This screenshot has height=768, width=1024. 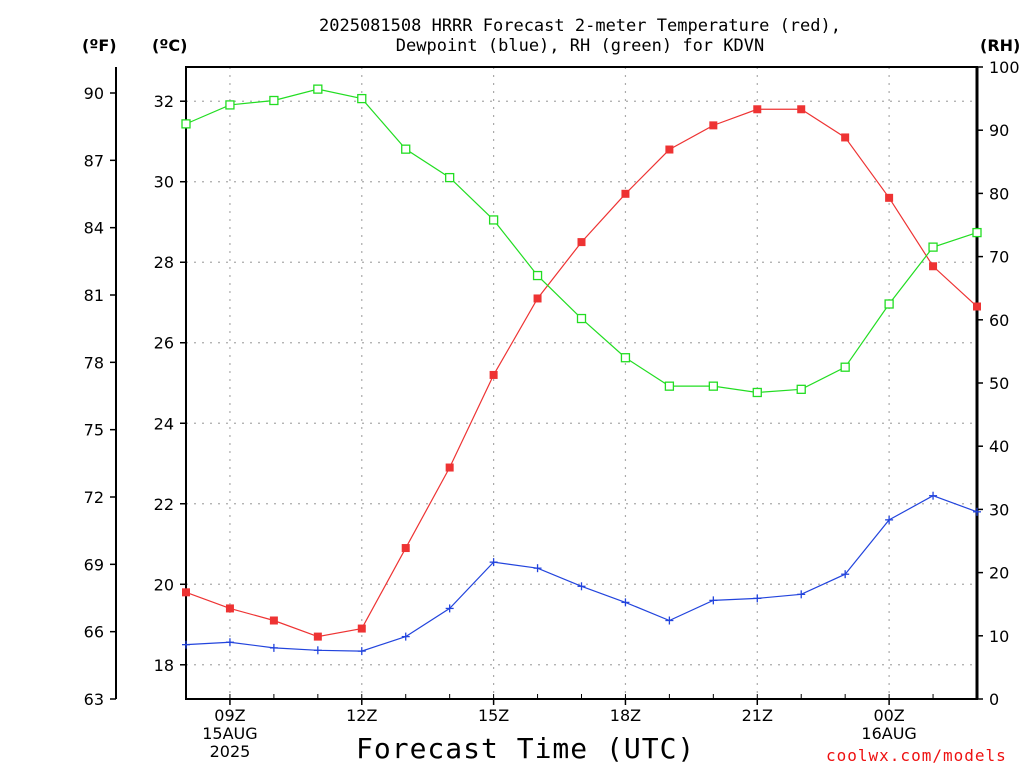 I want to click on rh-axis-label: (RH), so click(x=1000, y=45).